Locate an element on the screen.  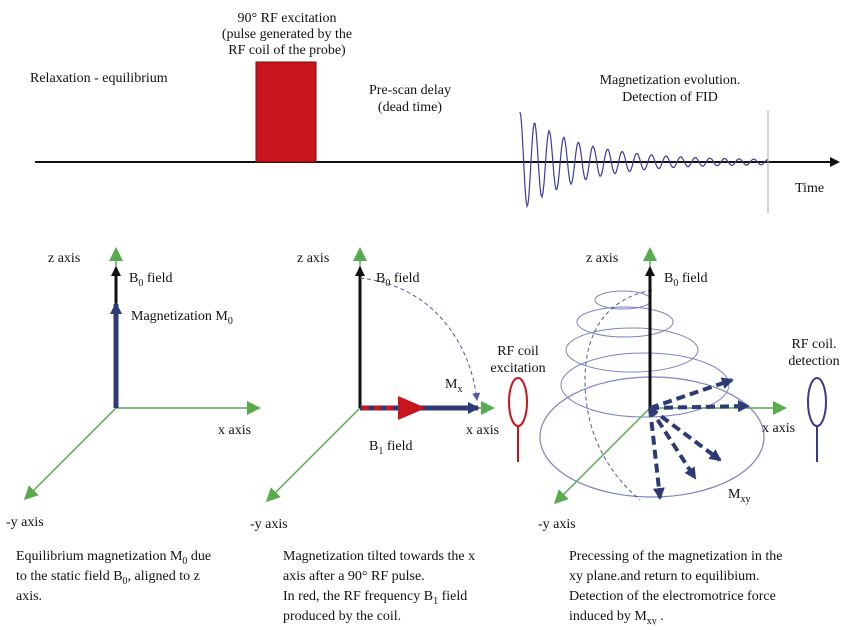
mx-label: Mx is located at coordinates (453, 386).